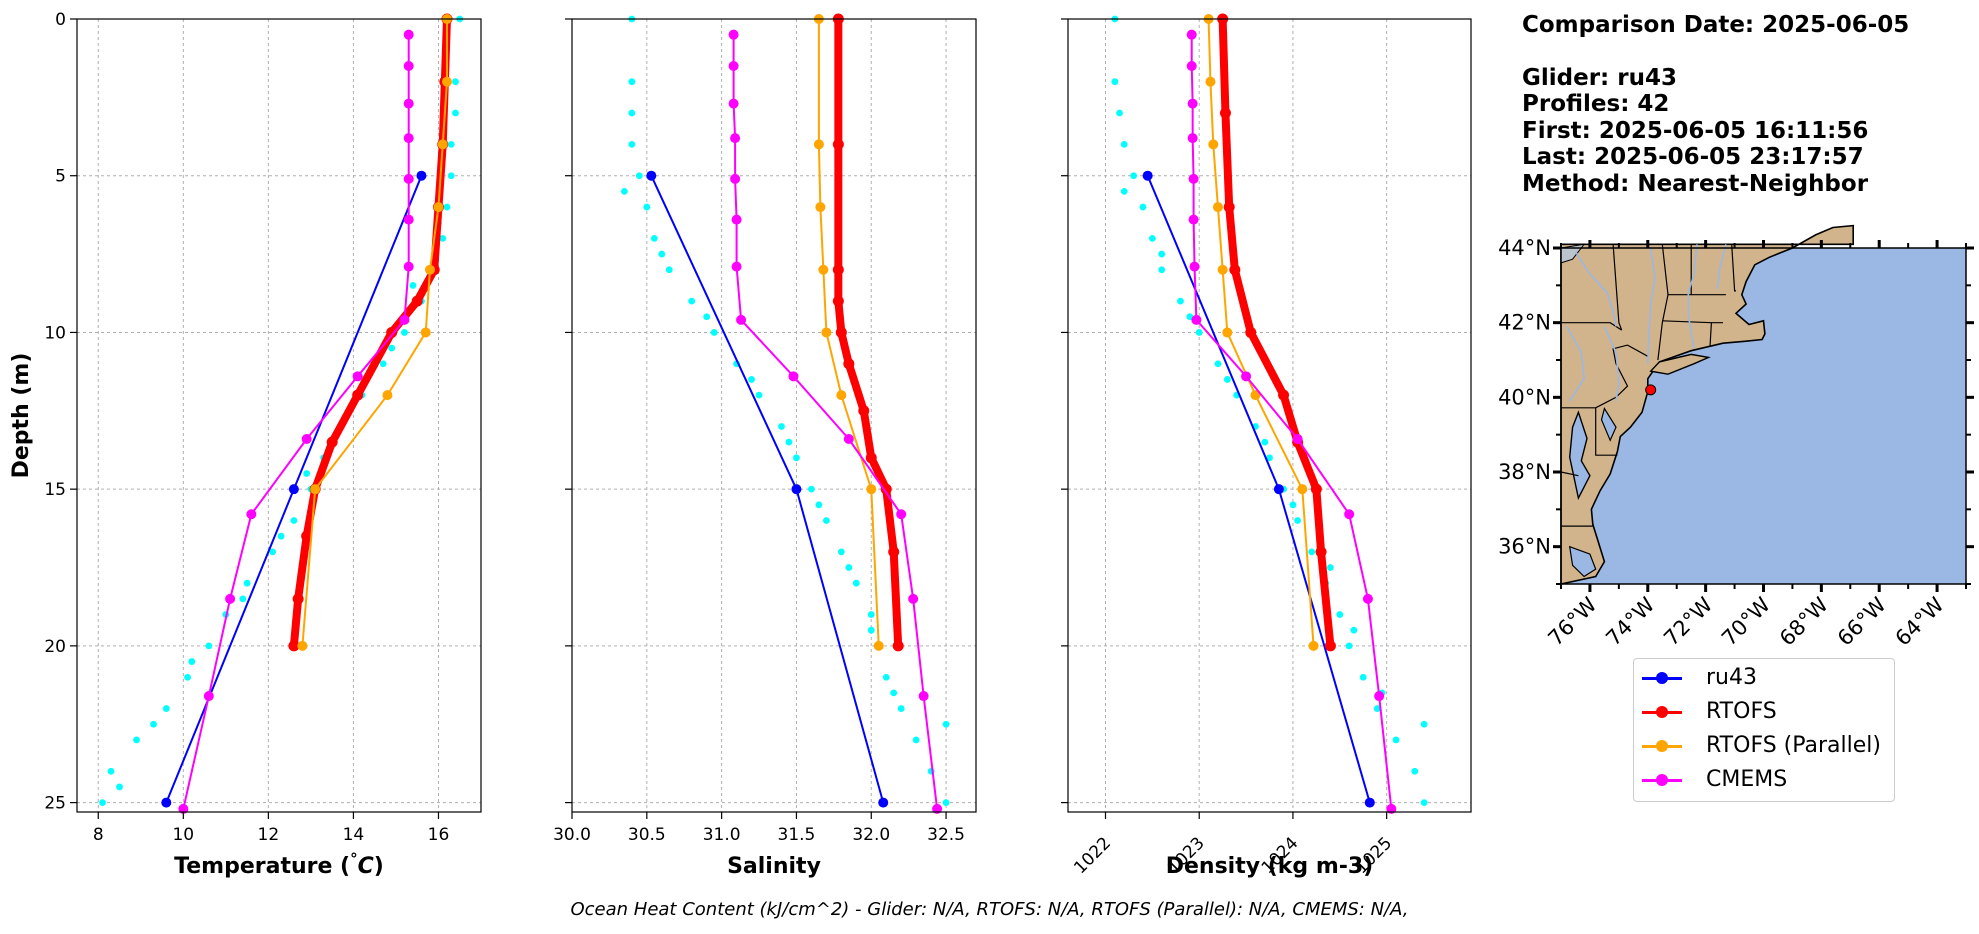 The height and width of the screenshot is (934, 1979). Describe the element at coordinates (797, 835) in the screenshot. I see `x-tick-label: 31.5` at that location.